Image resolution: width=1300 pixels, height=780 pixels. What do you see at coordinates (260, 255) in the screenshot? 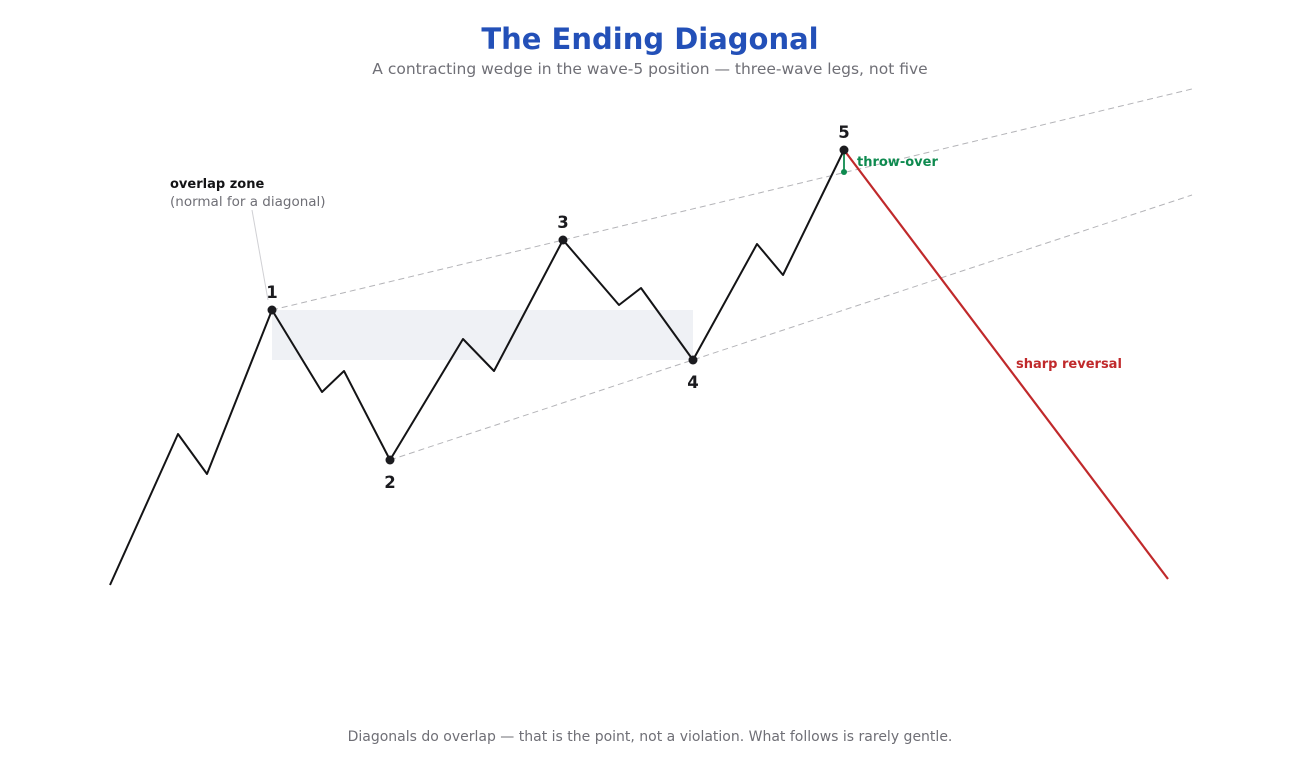
I see `overlap-leader-line` at bounding box center [260, 255].